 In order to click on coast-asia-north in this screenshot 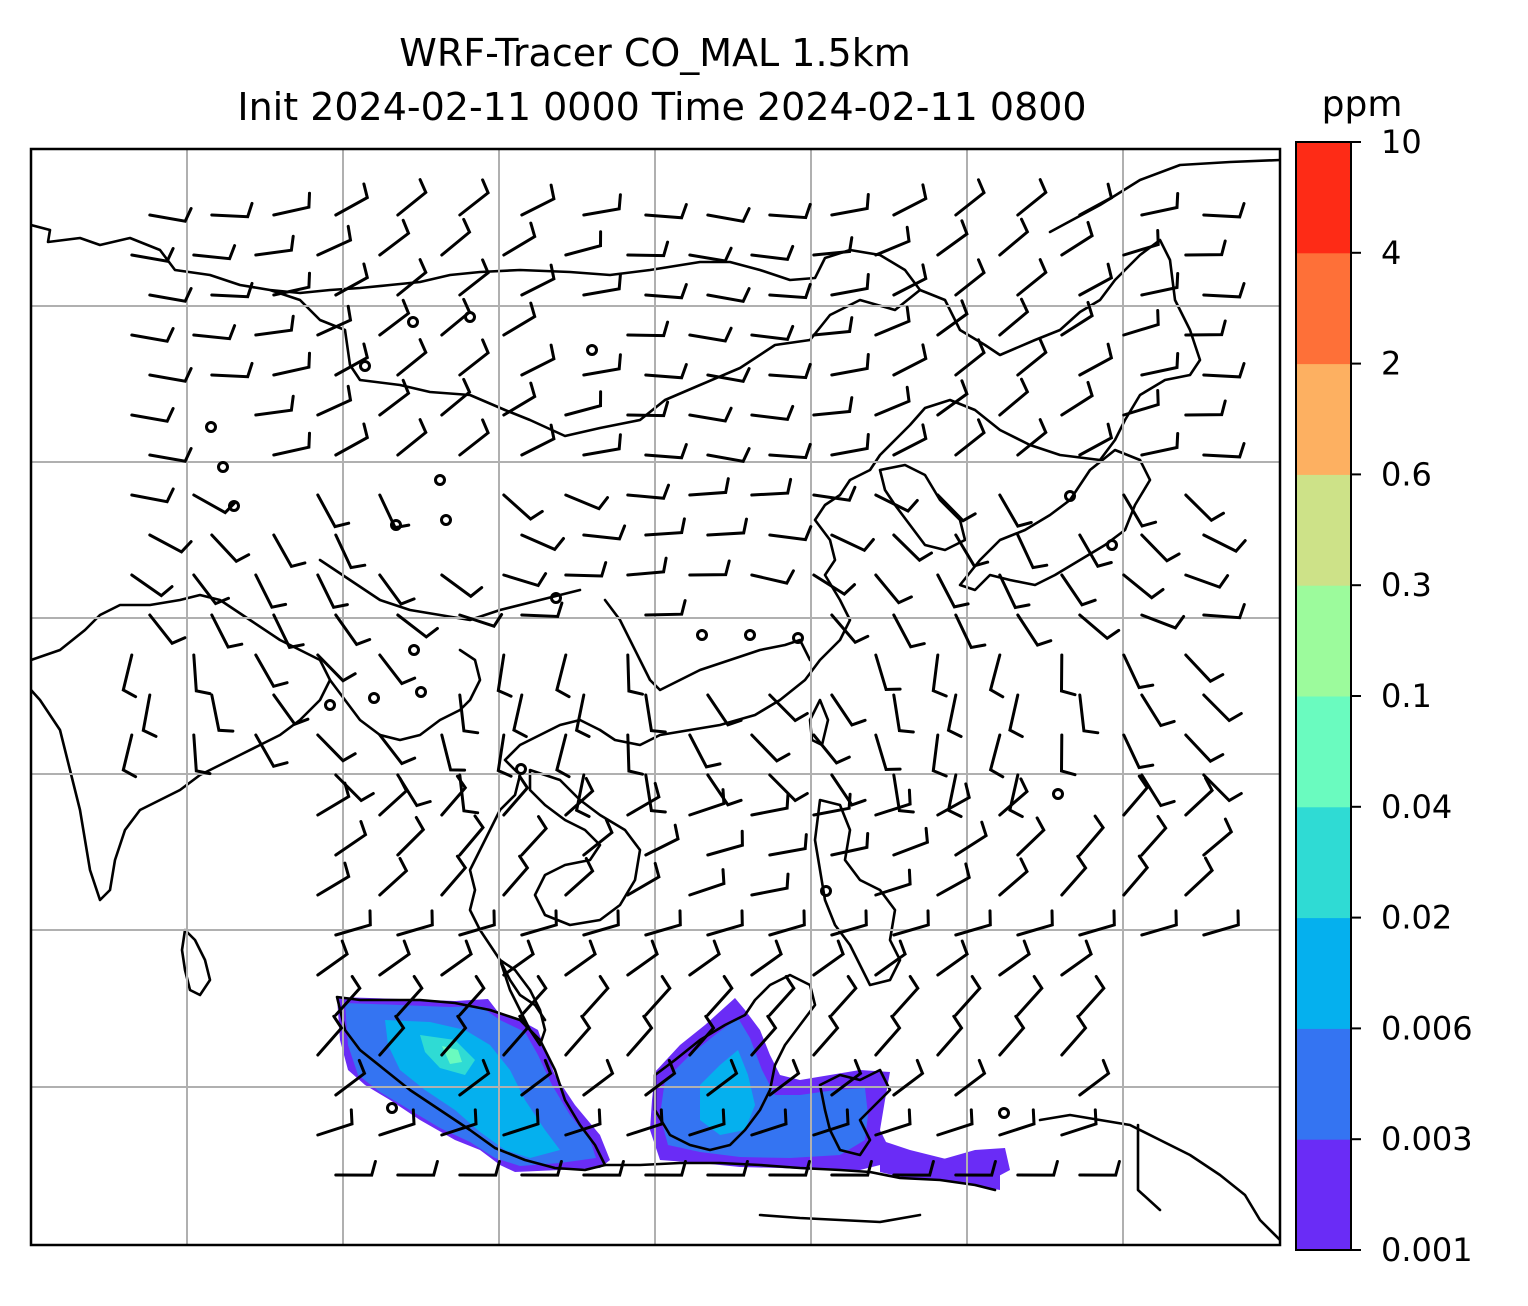, I will do `click(476, 330)`.